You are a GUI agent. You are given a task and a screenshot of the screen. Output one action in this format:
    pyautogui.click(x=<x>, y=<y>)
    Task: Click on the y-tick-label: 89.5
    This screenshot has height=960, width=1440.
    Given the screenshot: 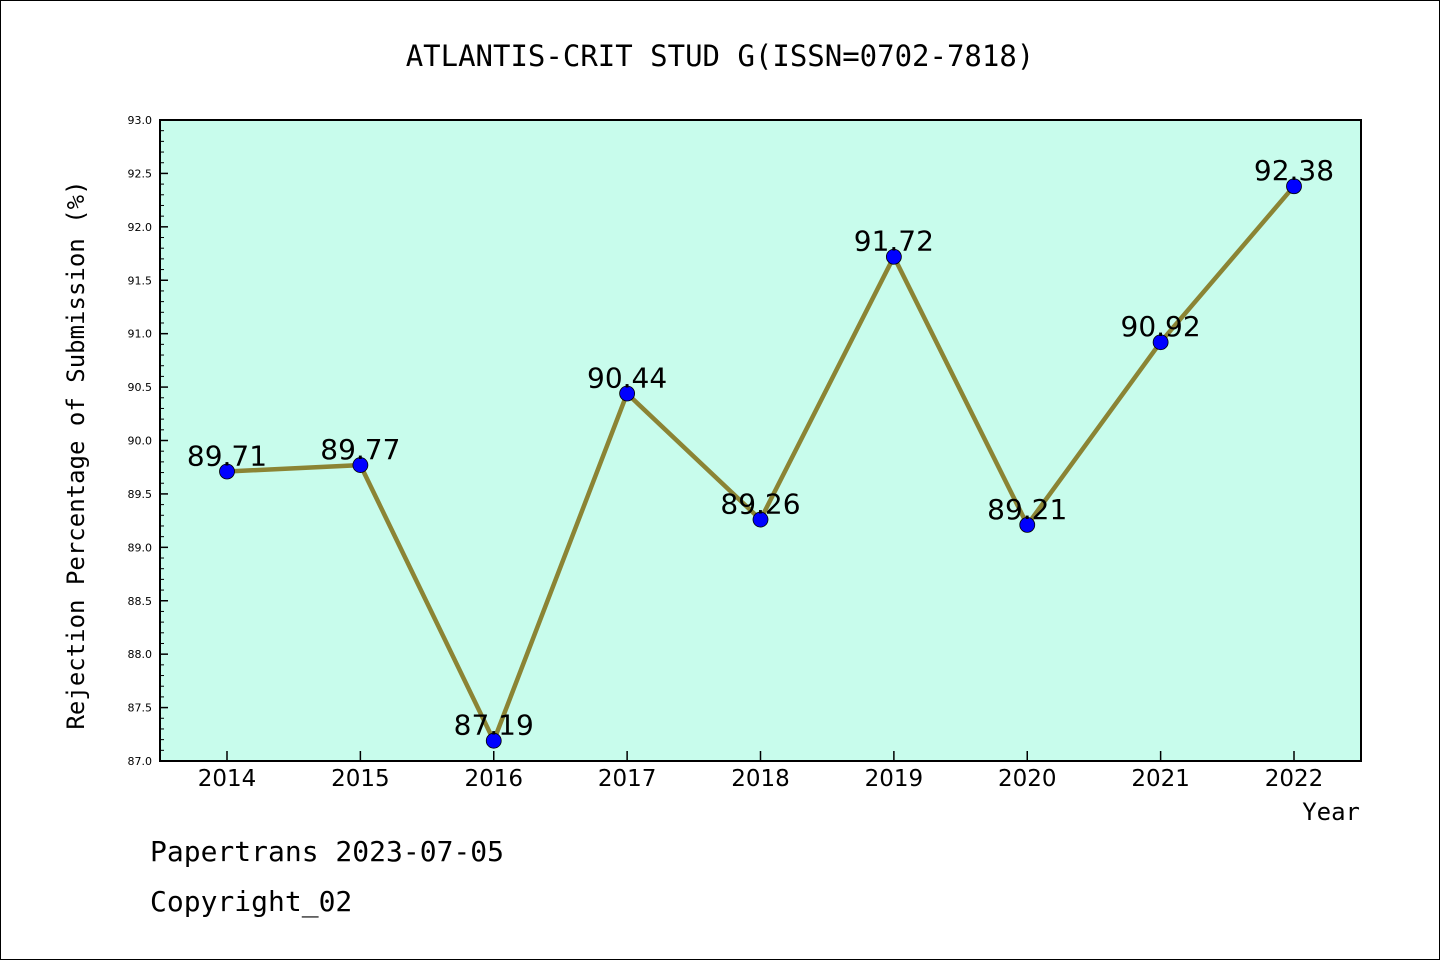 What is the action you would take?
    pyautogui.click(x=140, y=494)
    